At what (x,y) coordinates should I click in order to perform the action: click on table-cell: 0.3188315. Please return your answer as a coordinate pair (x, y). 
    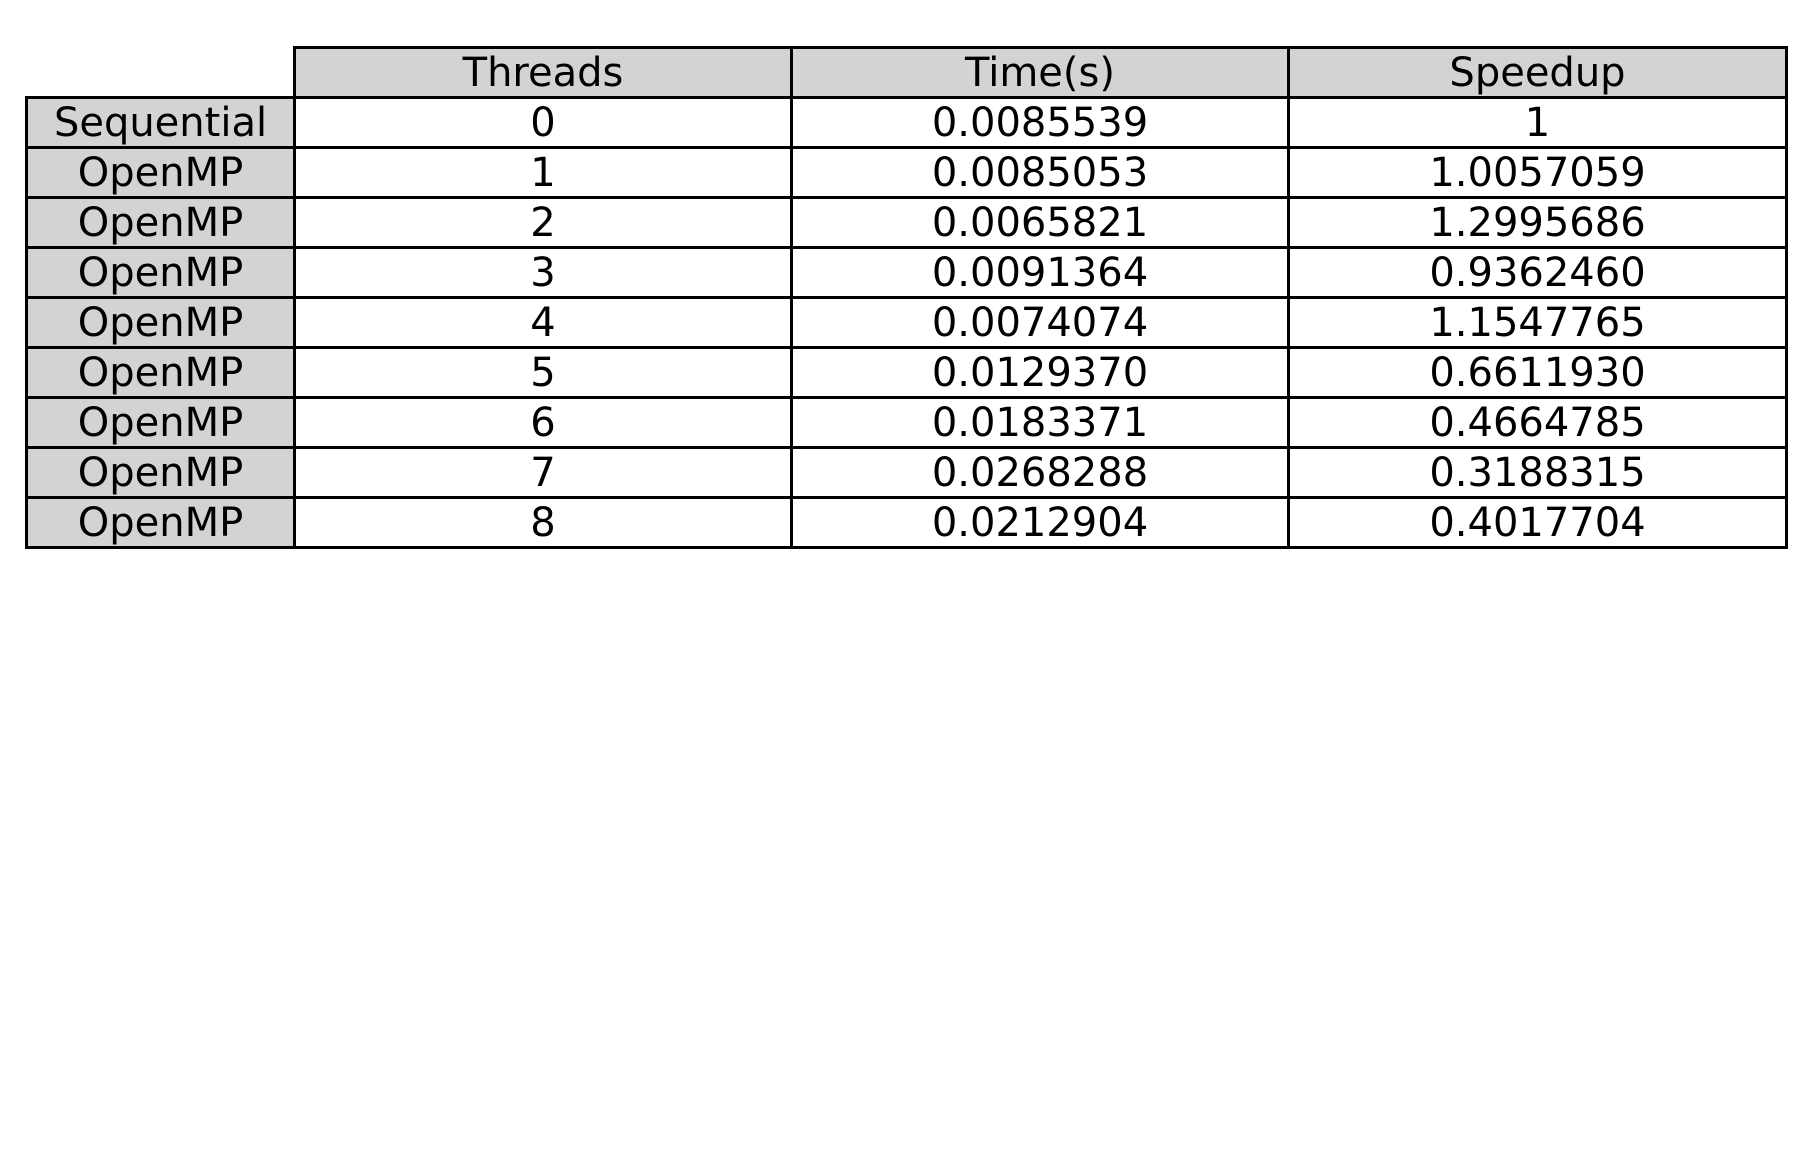
    Looking at the image, I should click on (1537, 472).